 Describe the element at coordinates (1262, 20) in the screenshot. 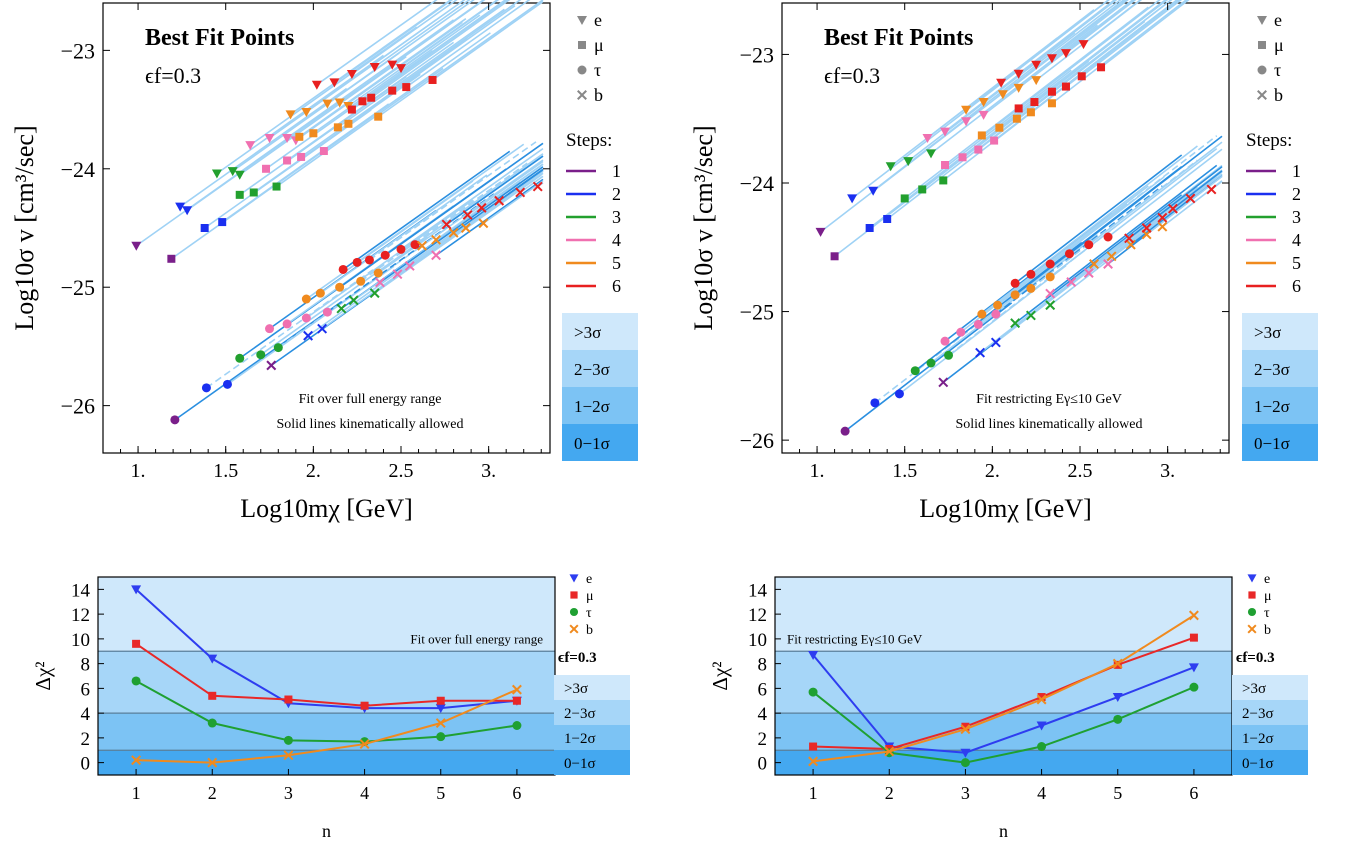

I see `legend-marker-e` at that location.